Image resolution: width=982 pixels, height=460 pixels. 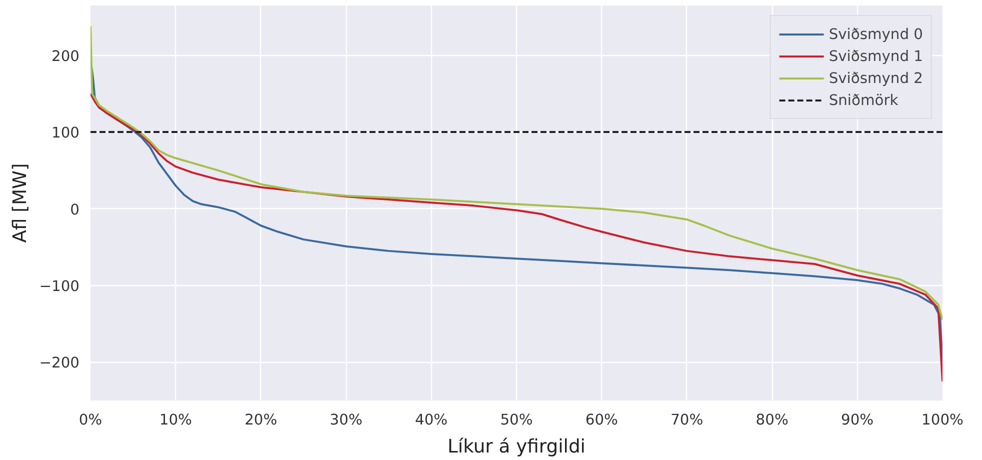 What do you see at coordinates (21, 203) in the screenshot?
I see `y-axis-title: Afl [MW]` at bounding box center [21, 203].